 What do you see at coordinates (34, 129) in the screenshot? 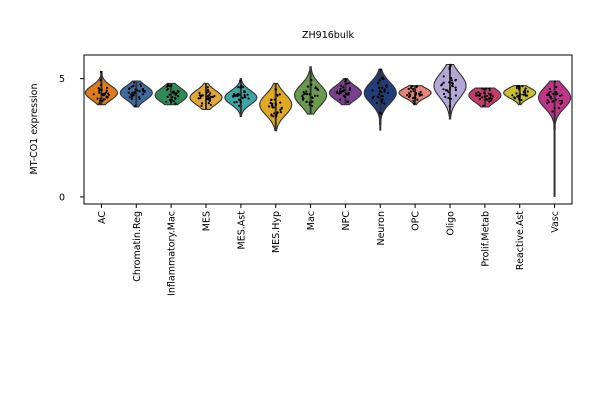
I see `y-axis-label: MT-CO1 expression` at bounding box center [34, 129].